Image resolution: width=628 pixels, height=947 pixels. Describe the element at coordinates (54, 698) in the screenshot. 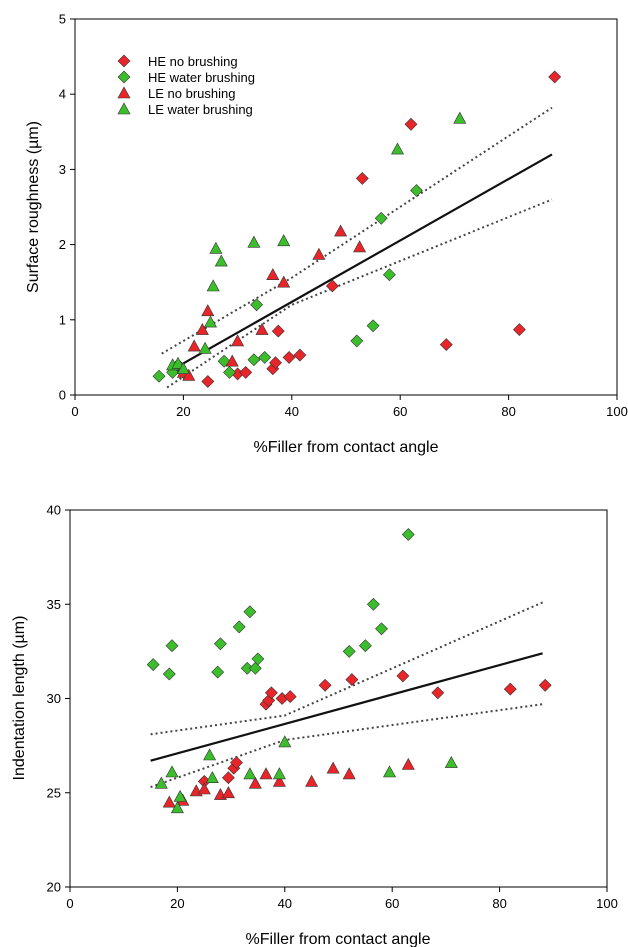

I see `y-tick-label: 30` at that location.